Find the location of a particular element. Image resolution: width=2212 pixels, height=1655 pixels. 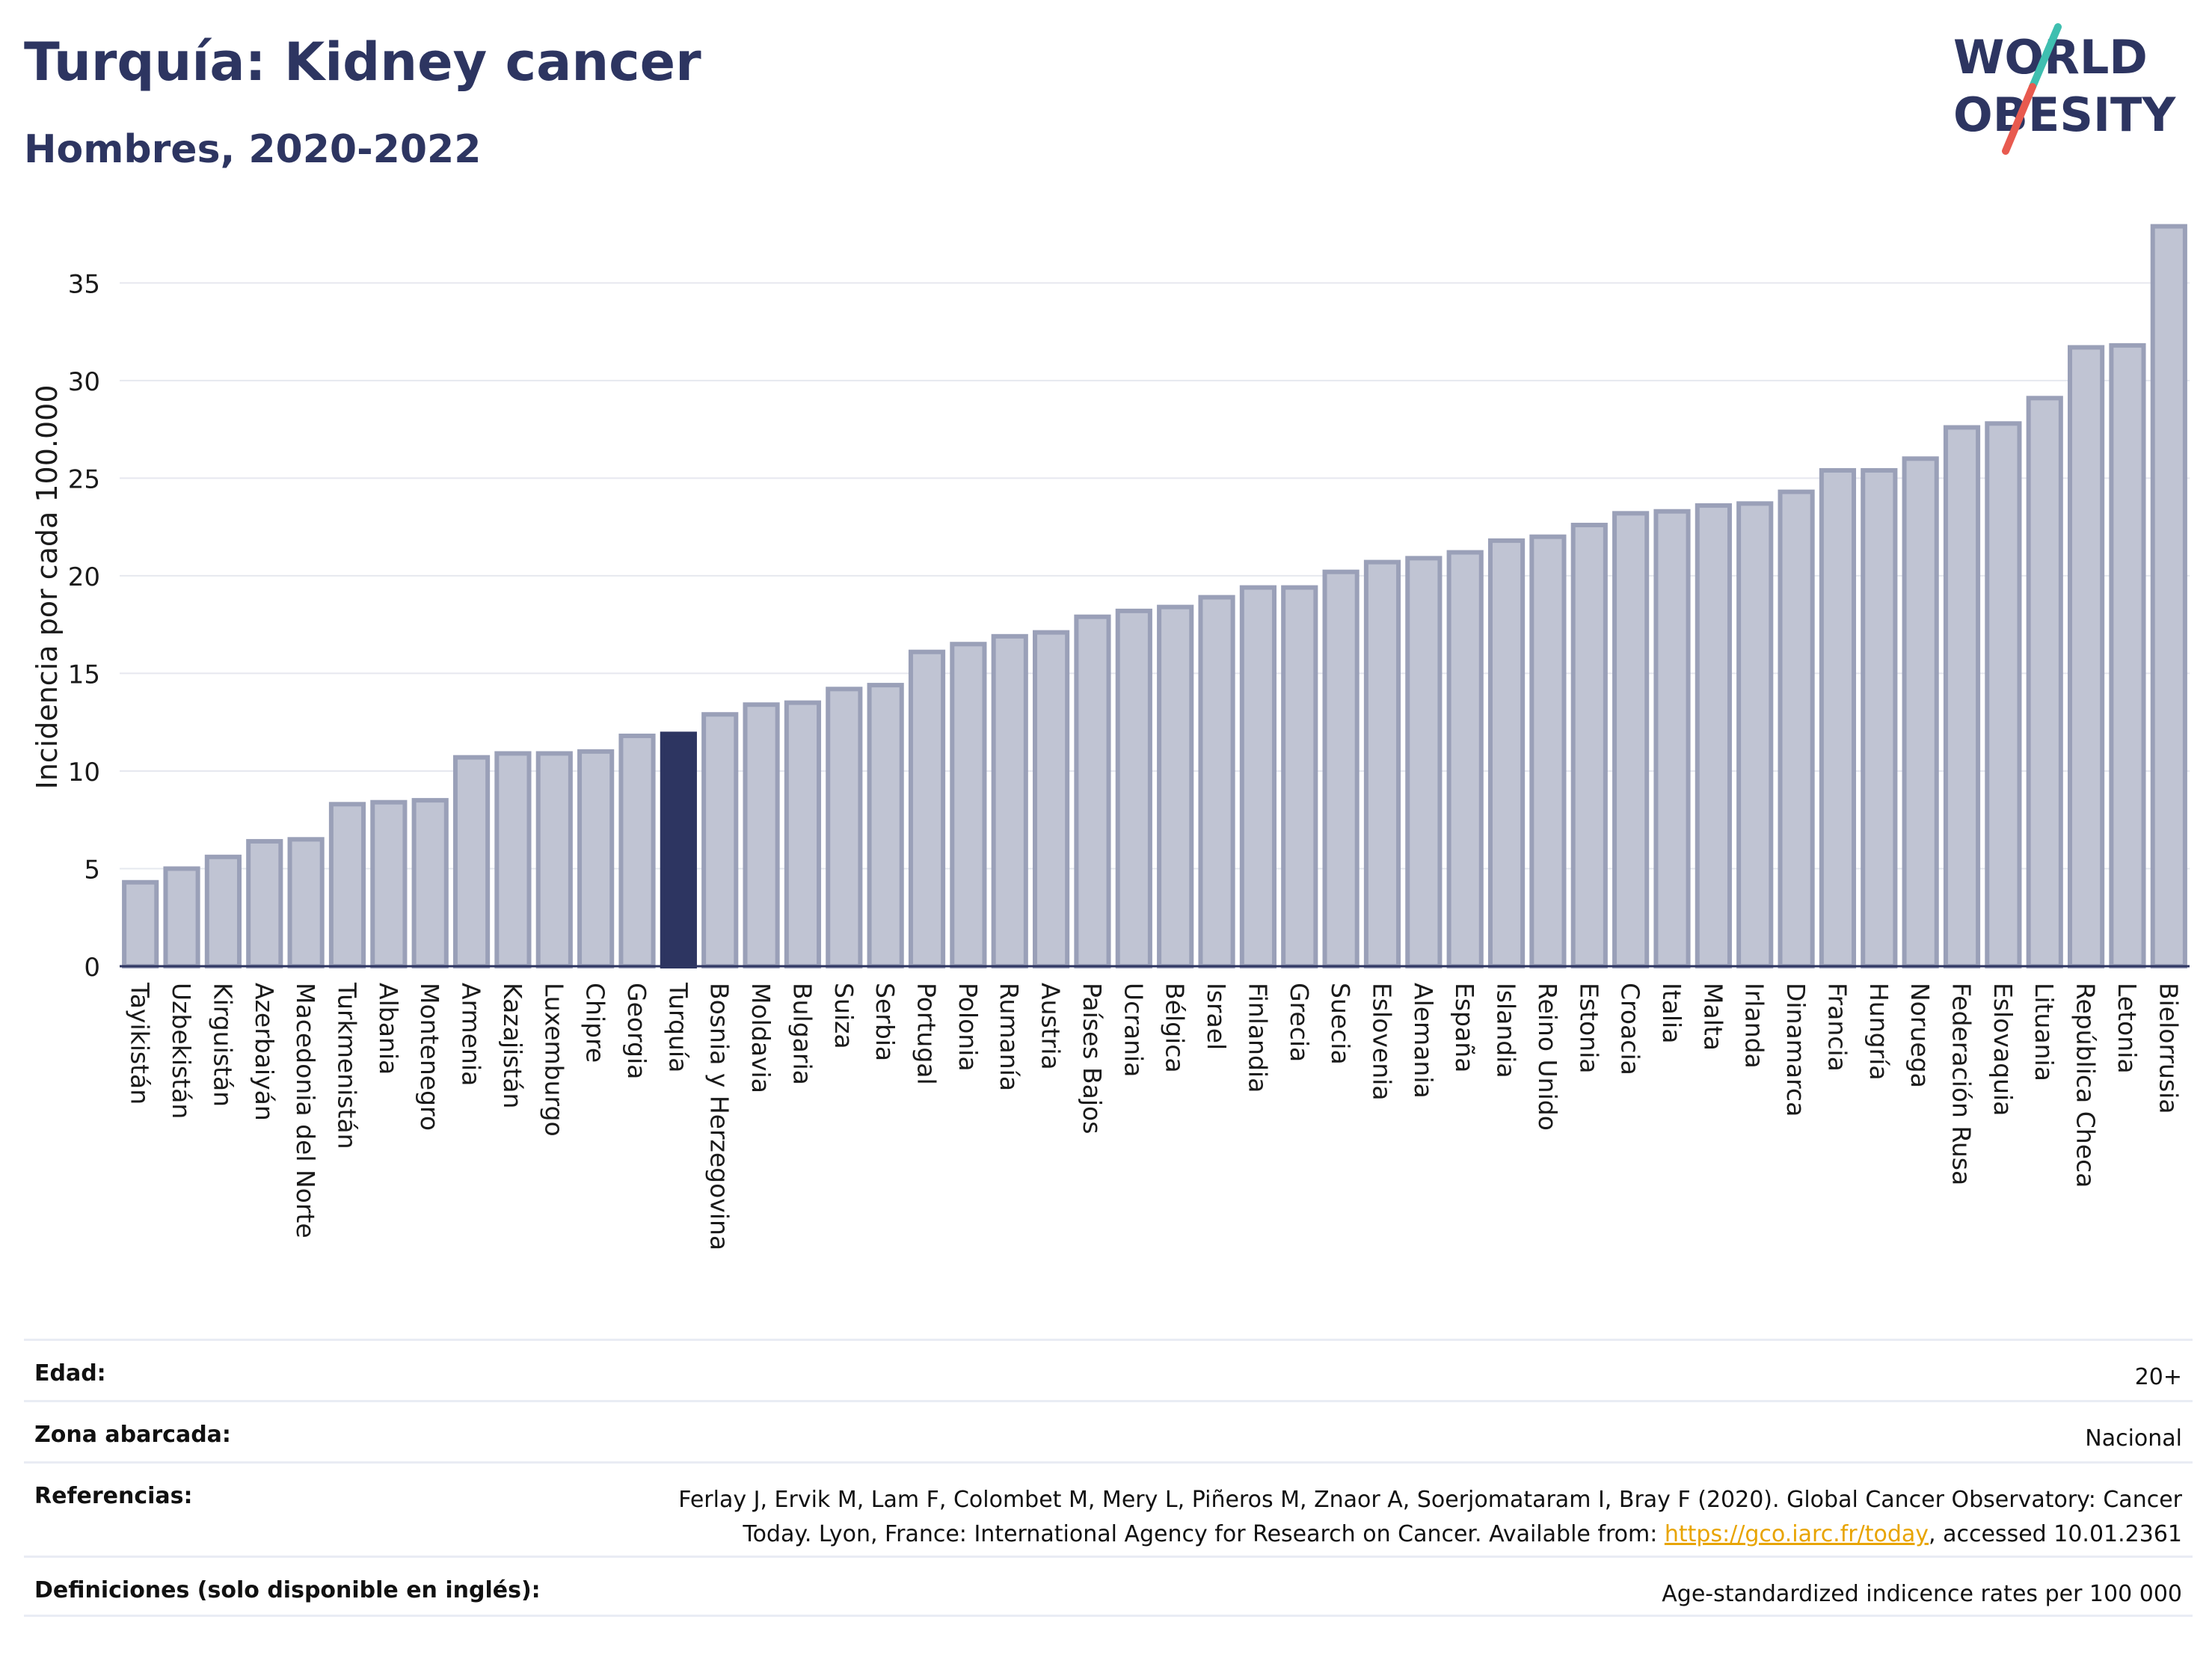

x-tick-label: Macedonia del Norte is located at coordinates (305, 1110).